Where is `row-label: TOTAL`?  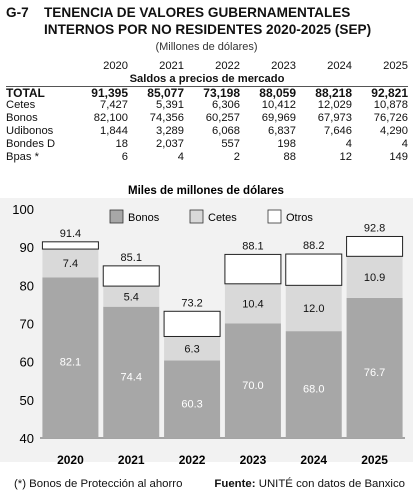 row-label: TOTAL is located at coordinates (25, 92).